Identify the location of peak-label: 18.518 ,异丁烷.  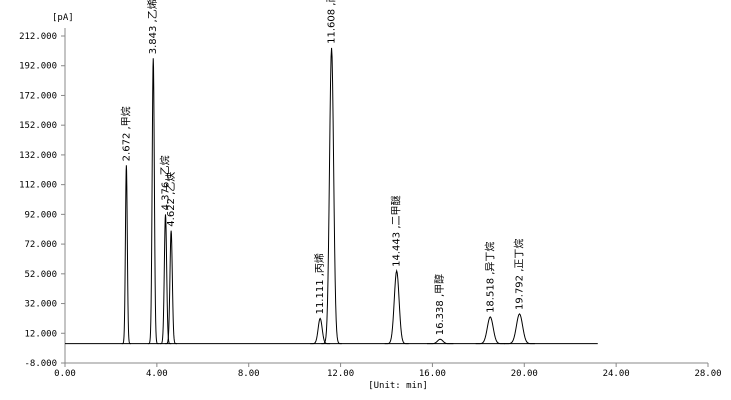
(489, 277).